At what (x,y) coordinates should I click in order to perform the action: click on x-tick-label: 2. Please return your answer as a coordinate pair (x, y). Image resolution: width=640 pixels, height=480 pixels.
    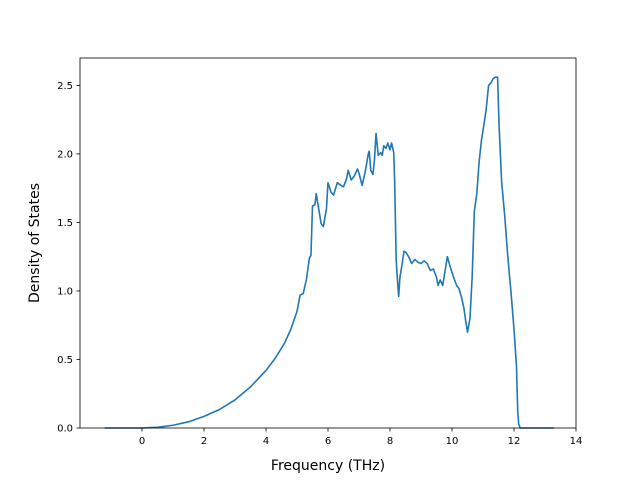
    Looking at the image, I should click on (204, 441).